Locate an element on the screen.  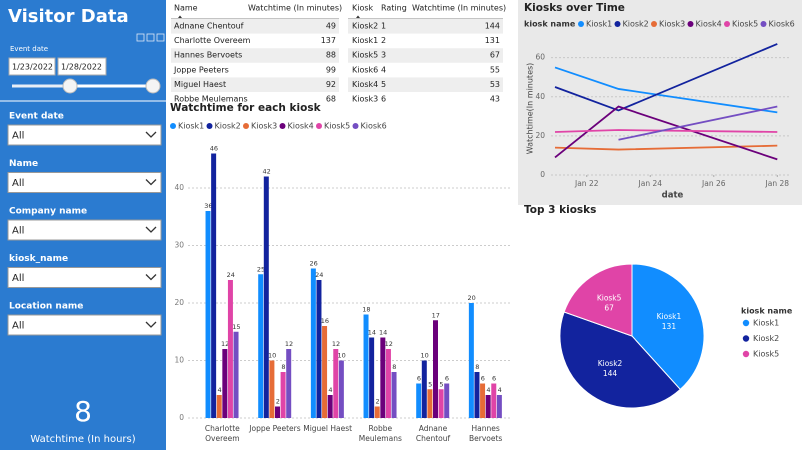
data-label: 24 is located at coordinates (319, 275).